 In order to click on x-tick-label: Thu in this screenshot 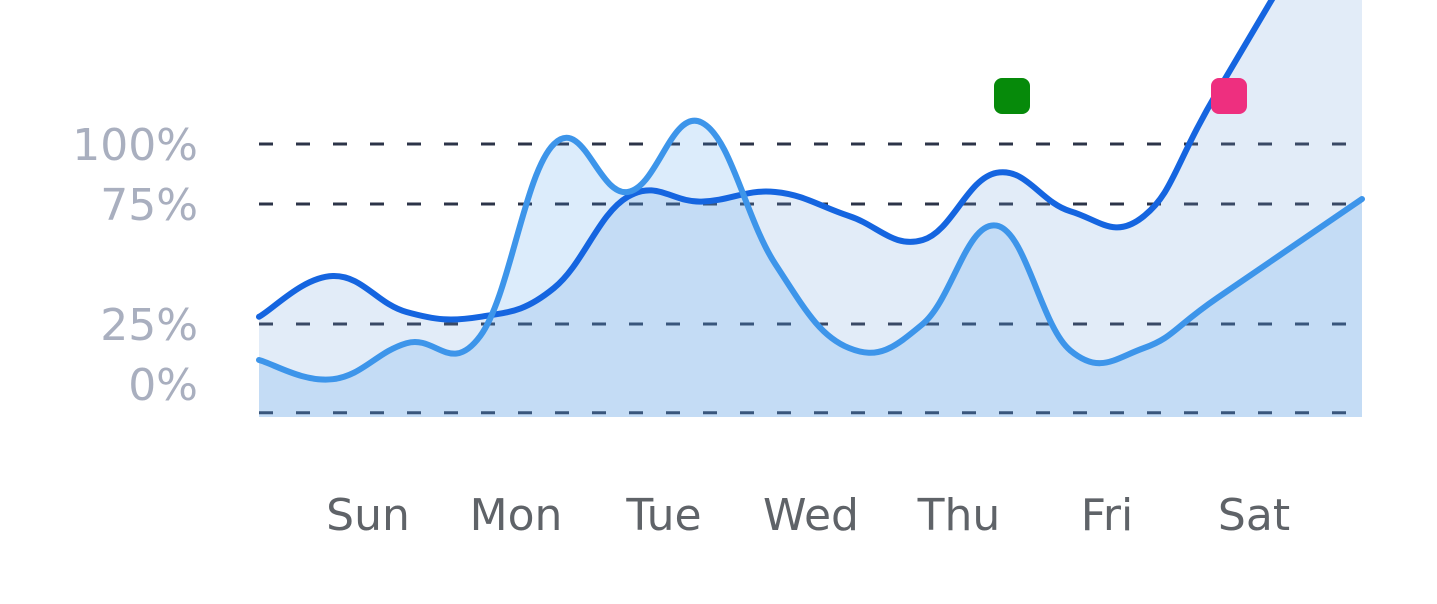, I will do `click(959, 515)`.